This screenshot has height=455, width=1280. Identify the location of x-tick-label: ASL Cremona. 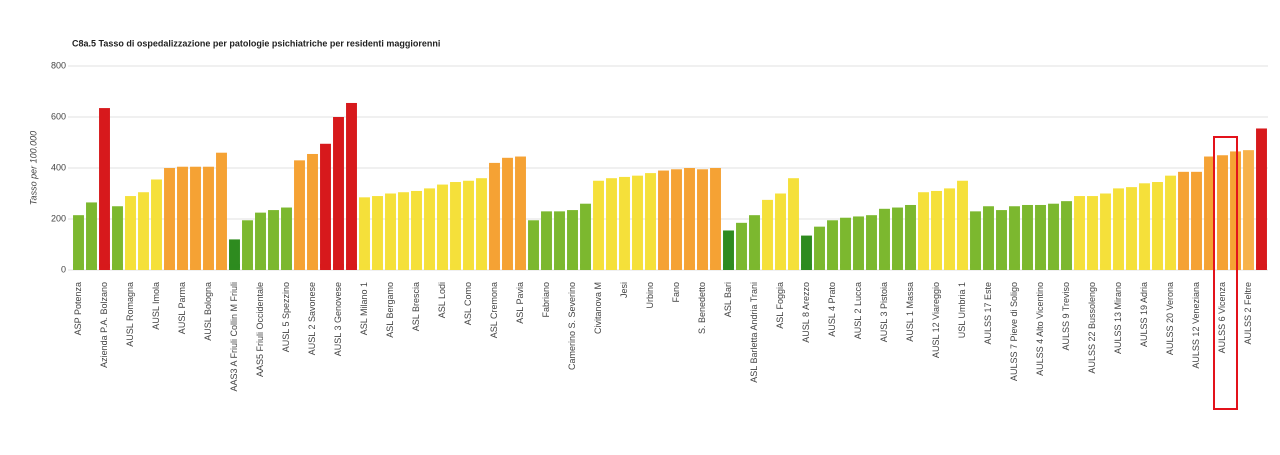
(494, 310).